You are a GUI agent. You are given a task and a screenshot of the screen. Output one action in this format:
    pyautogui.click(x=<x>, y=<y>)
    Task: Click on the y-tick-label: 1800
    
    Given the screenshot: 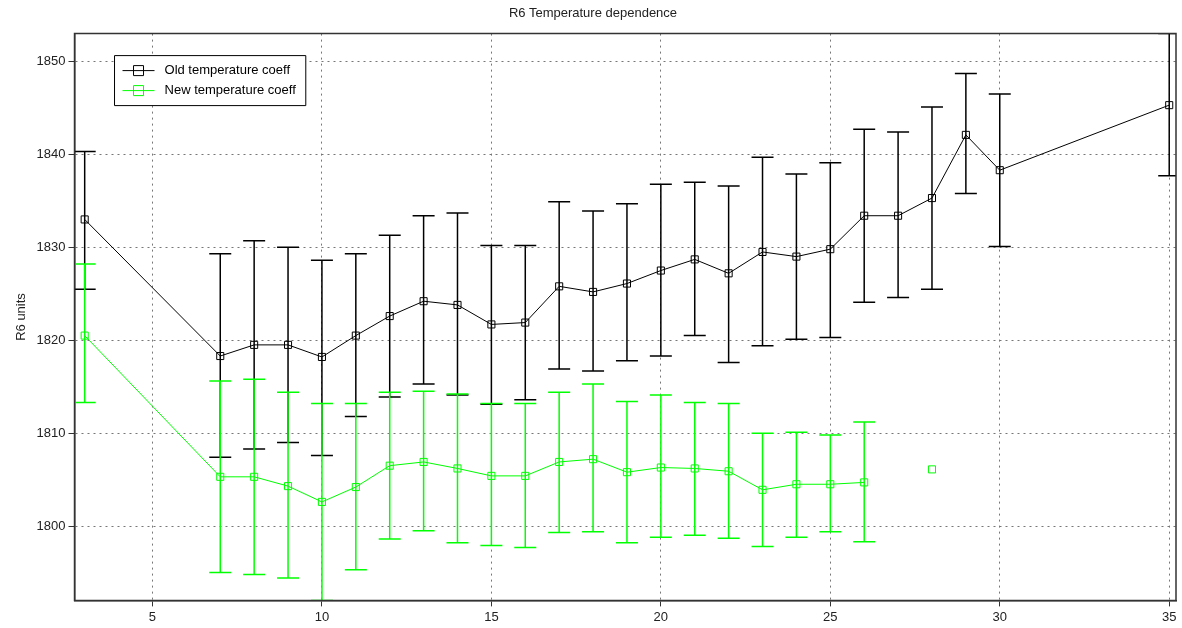 What is the action you would take?
    pyautogui.click(x=51, y=525)
    